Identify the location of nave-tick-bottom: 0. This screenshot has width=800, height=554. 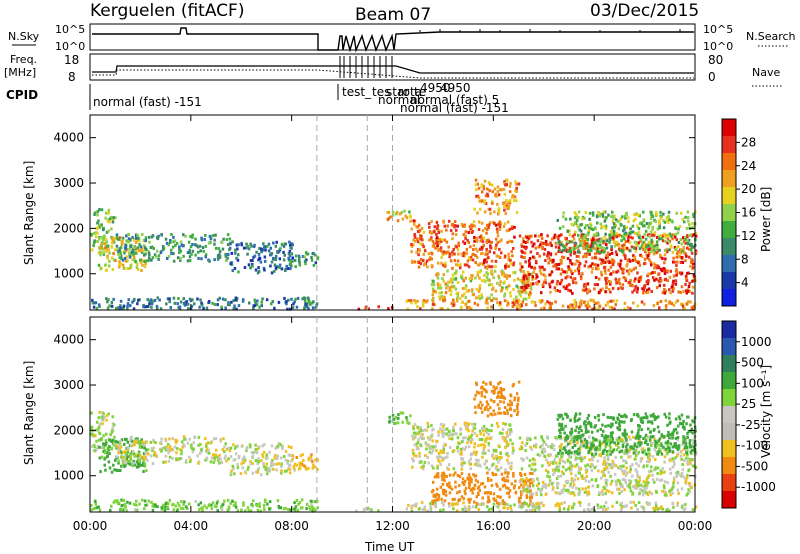
(712, 77).